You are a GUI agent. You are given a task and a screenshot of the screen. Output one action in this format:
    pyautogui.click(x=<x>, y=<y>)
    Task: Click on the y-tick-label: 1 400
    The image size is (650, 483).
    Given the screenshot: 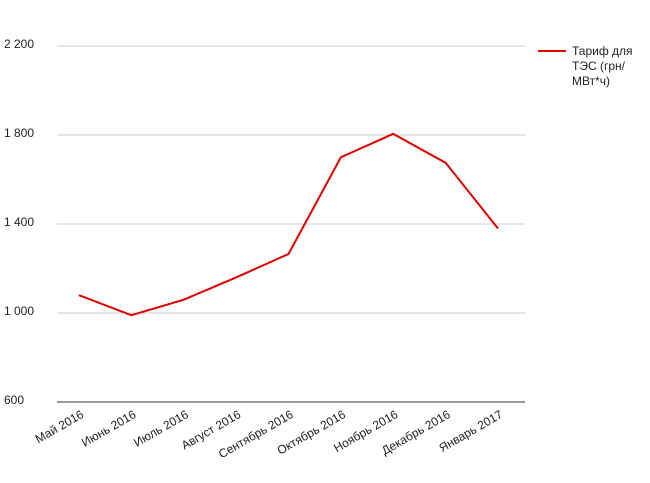 What is the action you would take?
    pyautogui.click(x=19, y=222)
    